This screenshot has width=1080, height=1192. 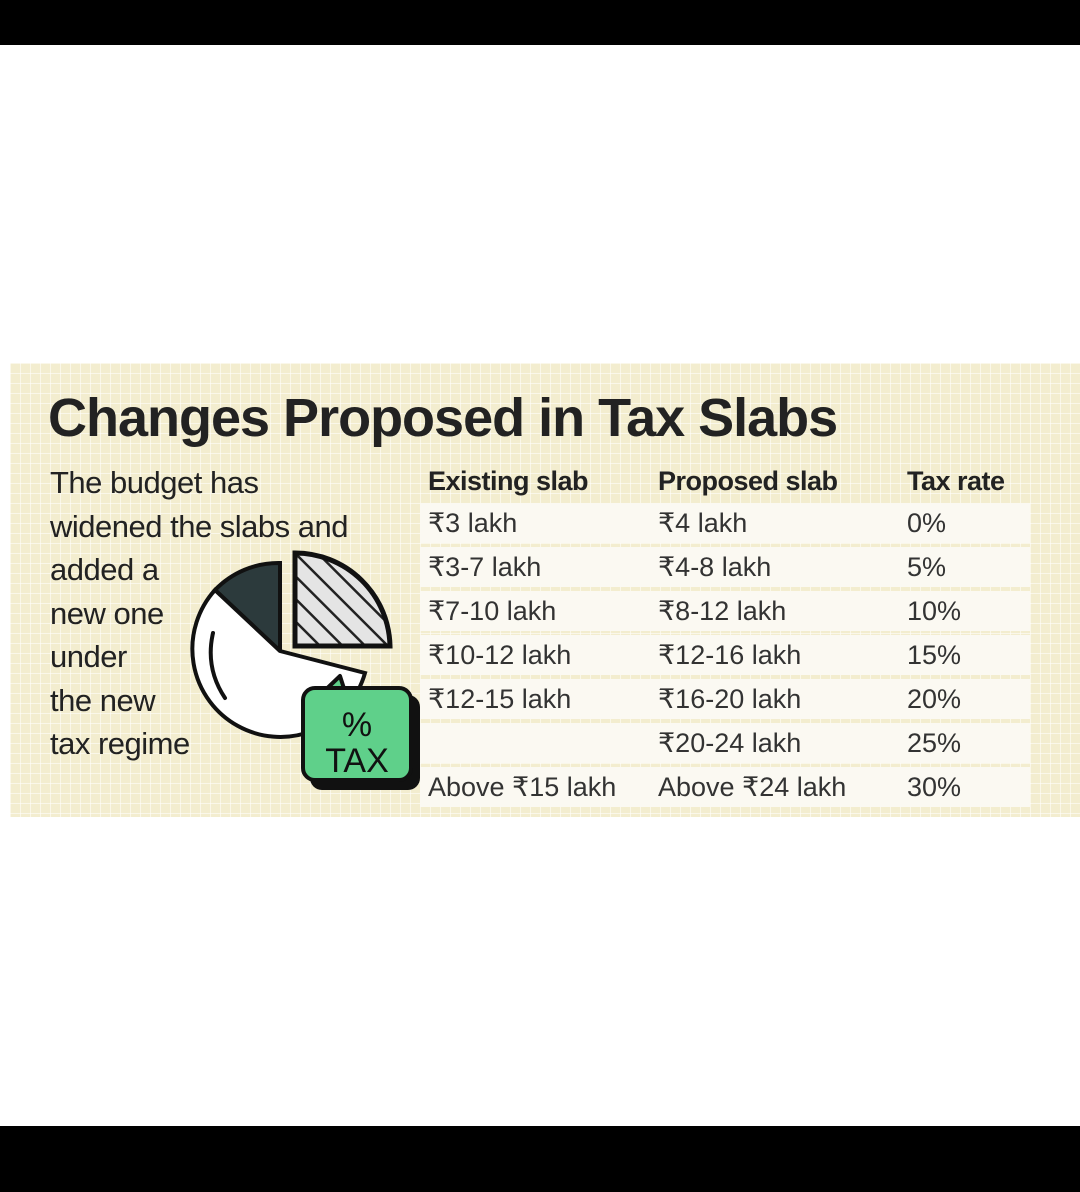 I want to click on blurb-line: tax regime, so click(x=120, y=743).